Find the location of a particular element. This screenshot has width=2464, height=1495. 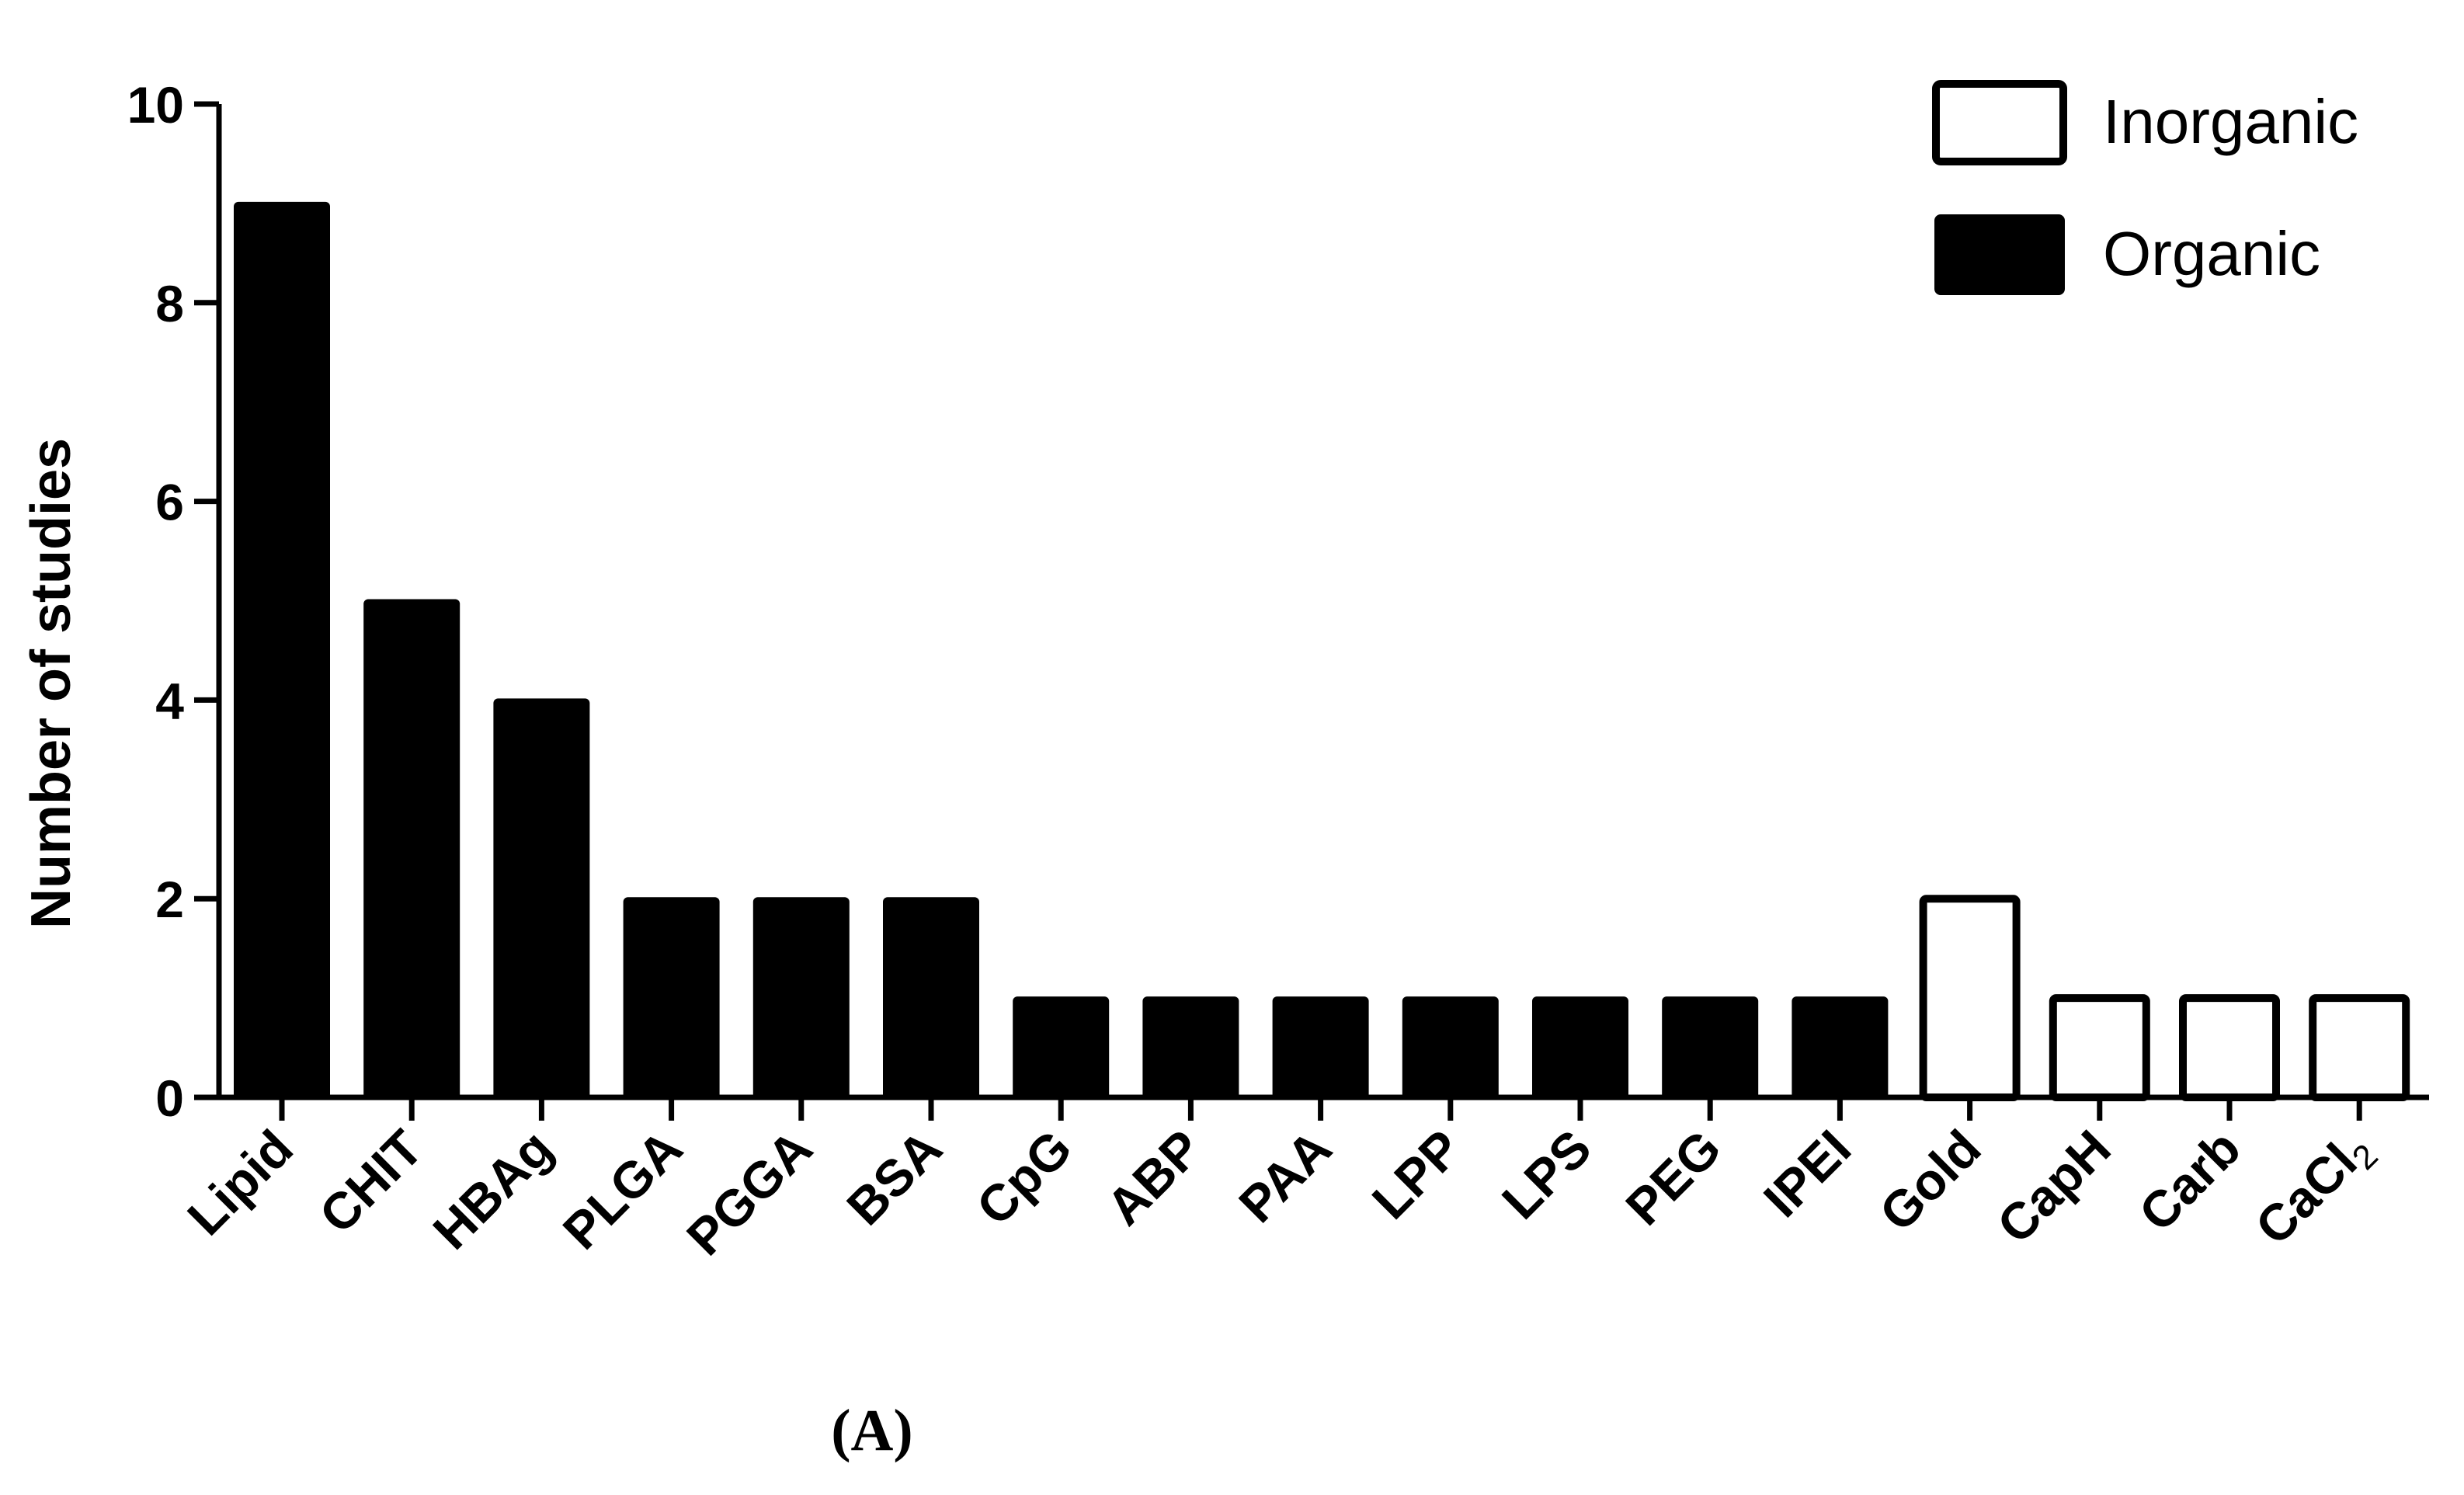

x-tick-label-lps: LPS is located at coordinates (1546, 1175).